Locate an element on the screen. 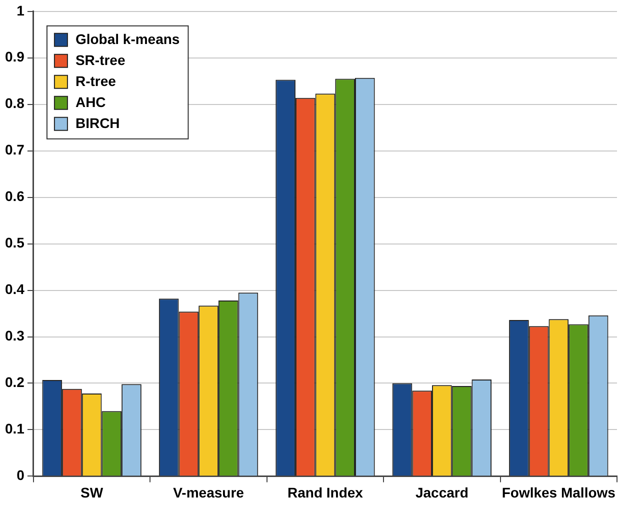  y-tick-label: 1 is located at coordinates (20, 10).